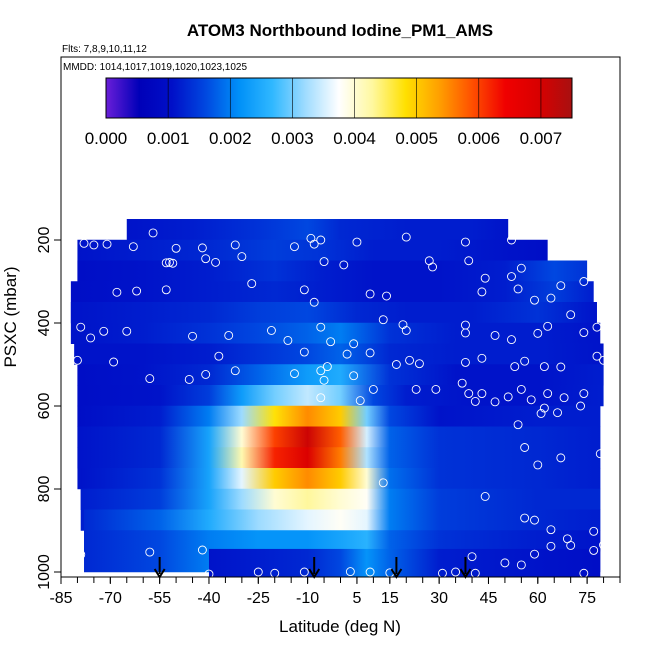 The height and width of the screenshot is (650, 650). Describe the element at coordinates (44, 323) in the screenshot. I see `y-tick-label: 400` at that location.